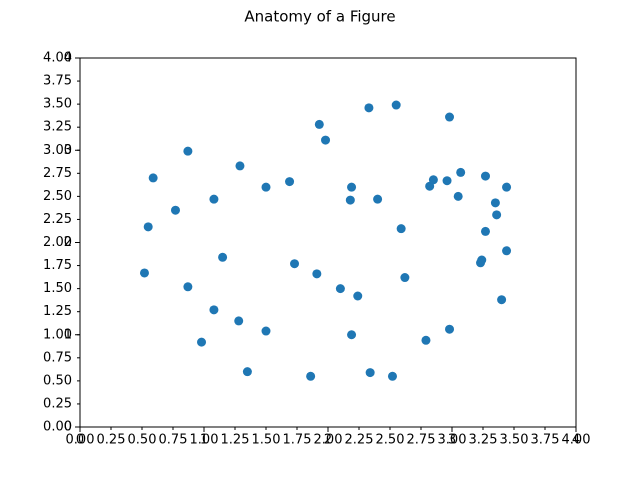  Describe the element at coordinates (297, 440) in the screenshot. I see `x-tick-label: 1.75` at that location.